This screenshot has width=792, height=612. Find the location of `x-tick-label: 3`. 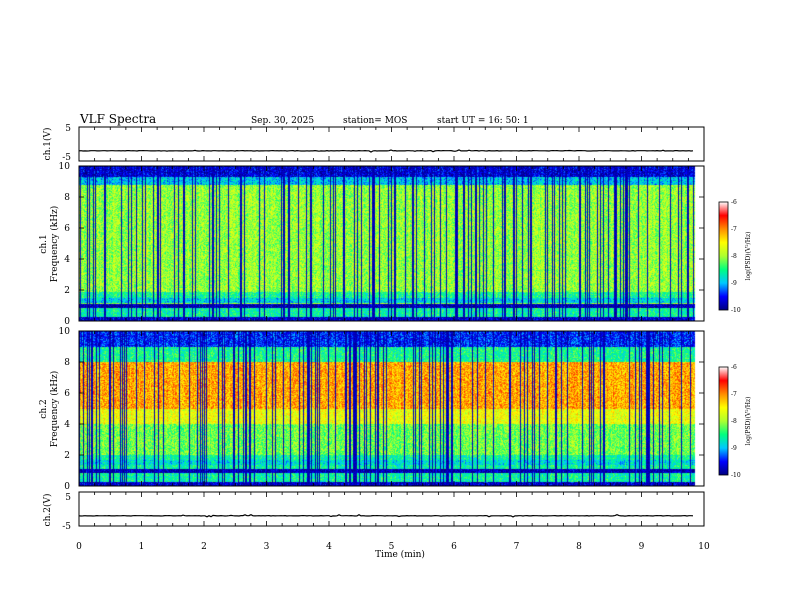

x-tick-label: 3 is located at coordinates (267, 547).